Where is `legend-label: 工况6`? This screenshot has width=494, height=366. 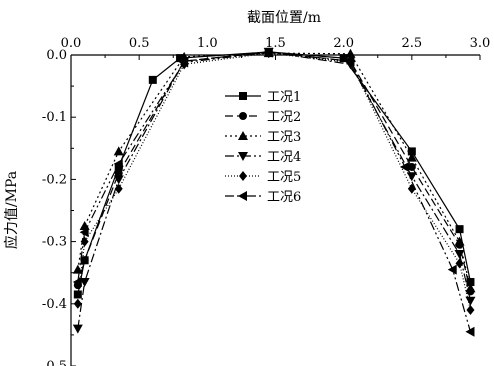 legend-label: 工况6 is located at coordinates (284, 197).